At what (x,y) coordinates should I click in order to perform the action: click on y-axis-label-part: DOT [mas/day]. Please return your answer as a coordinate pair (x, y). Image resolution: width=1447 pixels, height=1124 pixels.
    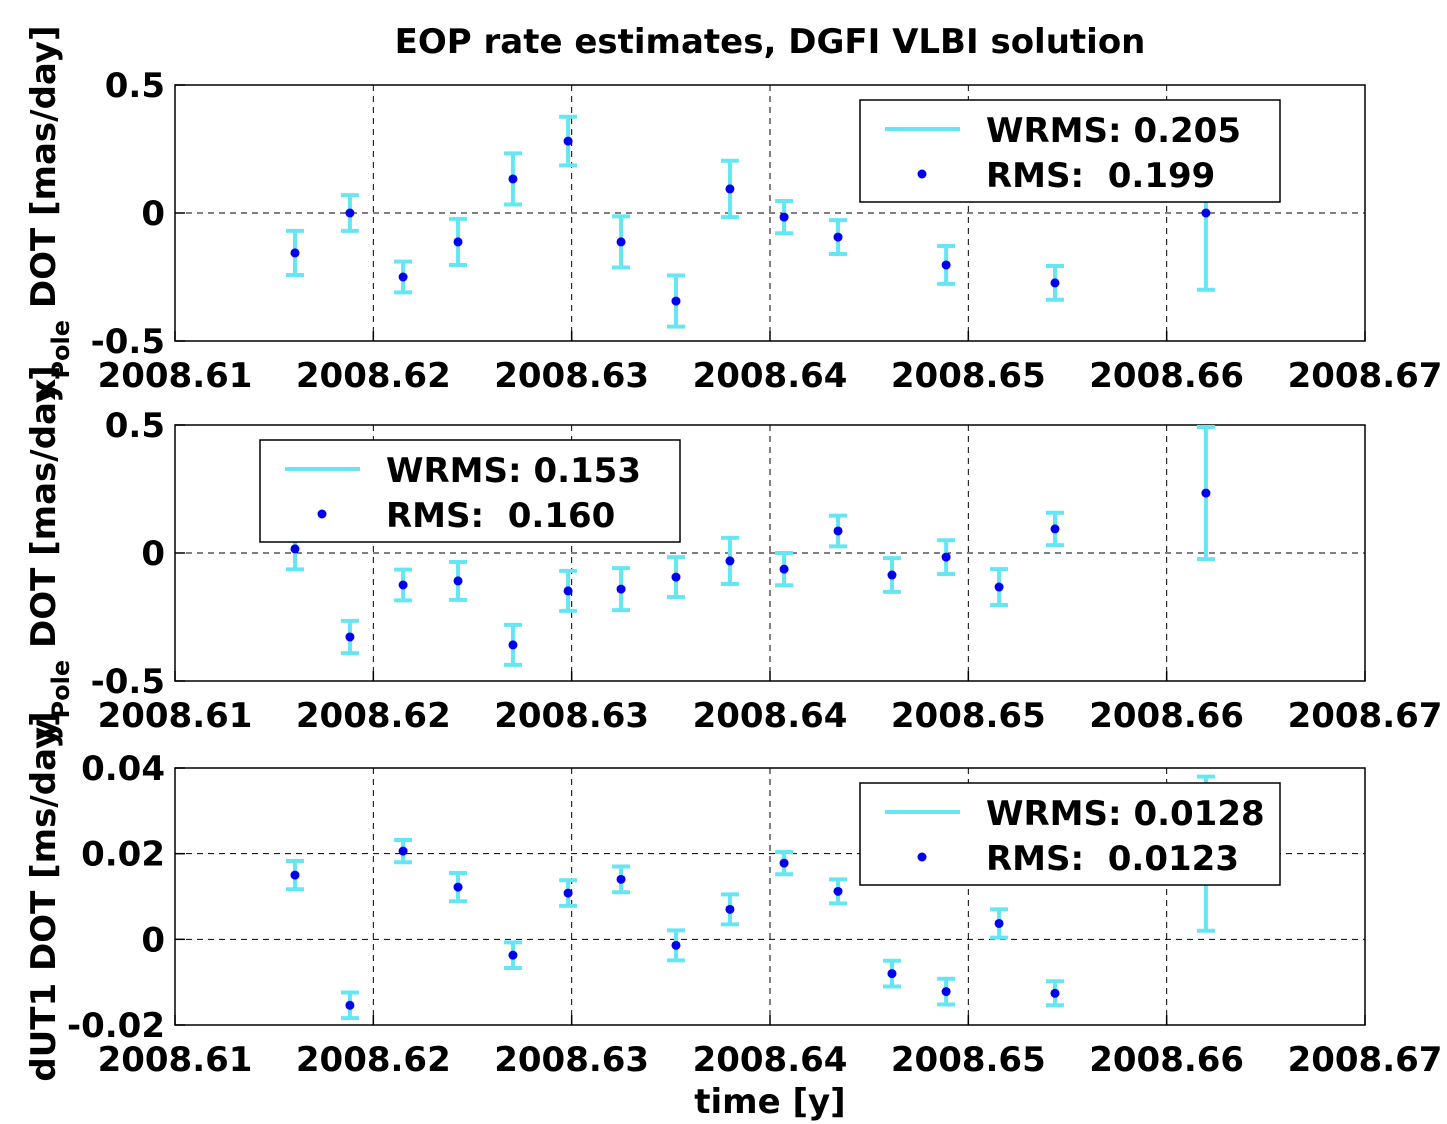
    Looking at the image, I should click on (44, 172).